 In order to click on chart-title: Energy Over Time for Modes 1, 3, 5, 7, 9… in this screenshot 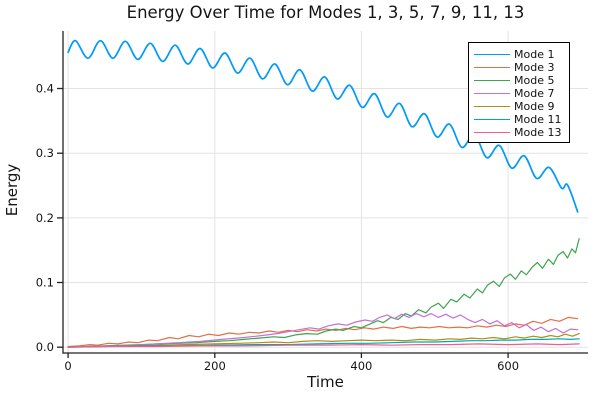, I will do `click(325, 12)`.